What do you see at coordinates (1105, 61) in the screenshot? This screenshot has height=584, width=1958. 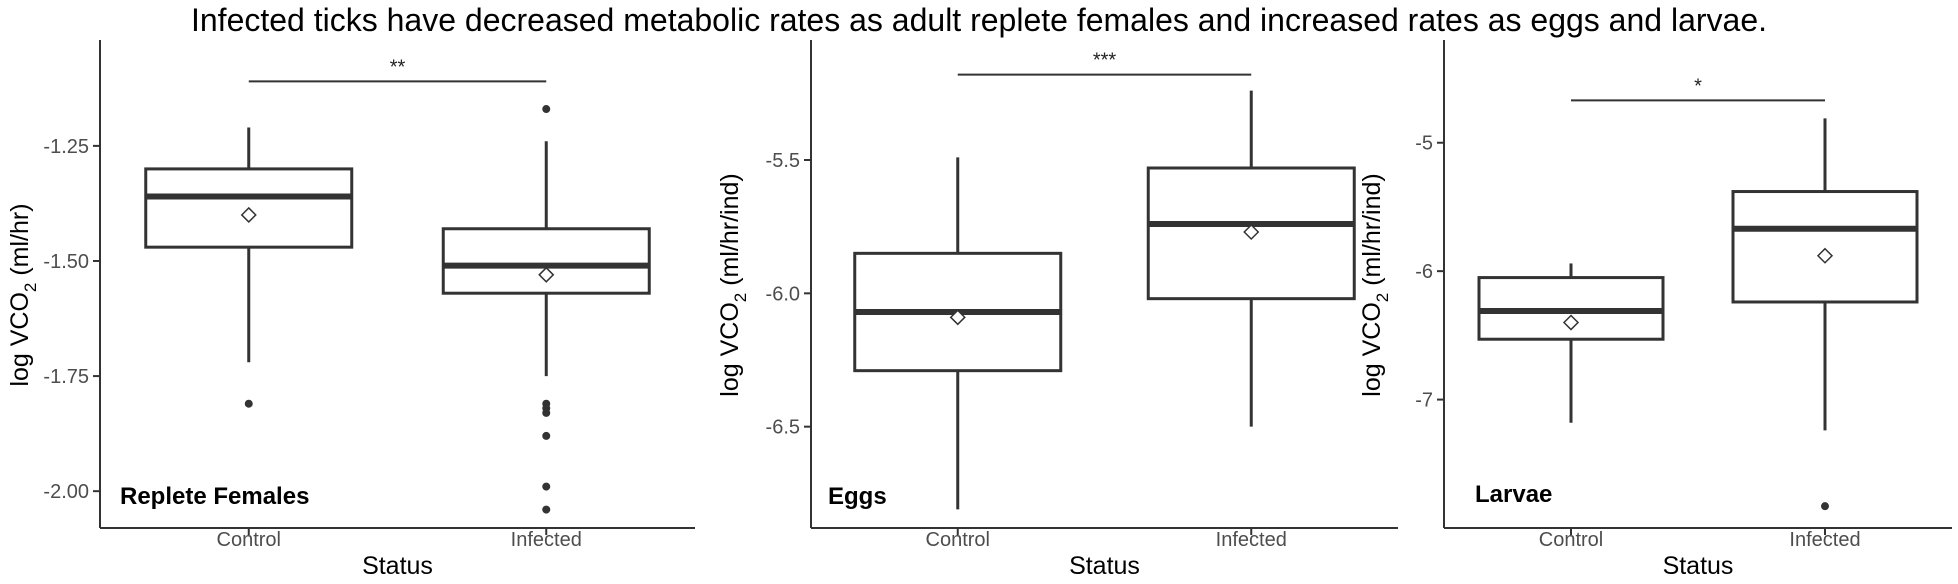 I see `significance-label: ***` at bounding box center [1105, 61].